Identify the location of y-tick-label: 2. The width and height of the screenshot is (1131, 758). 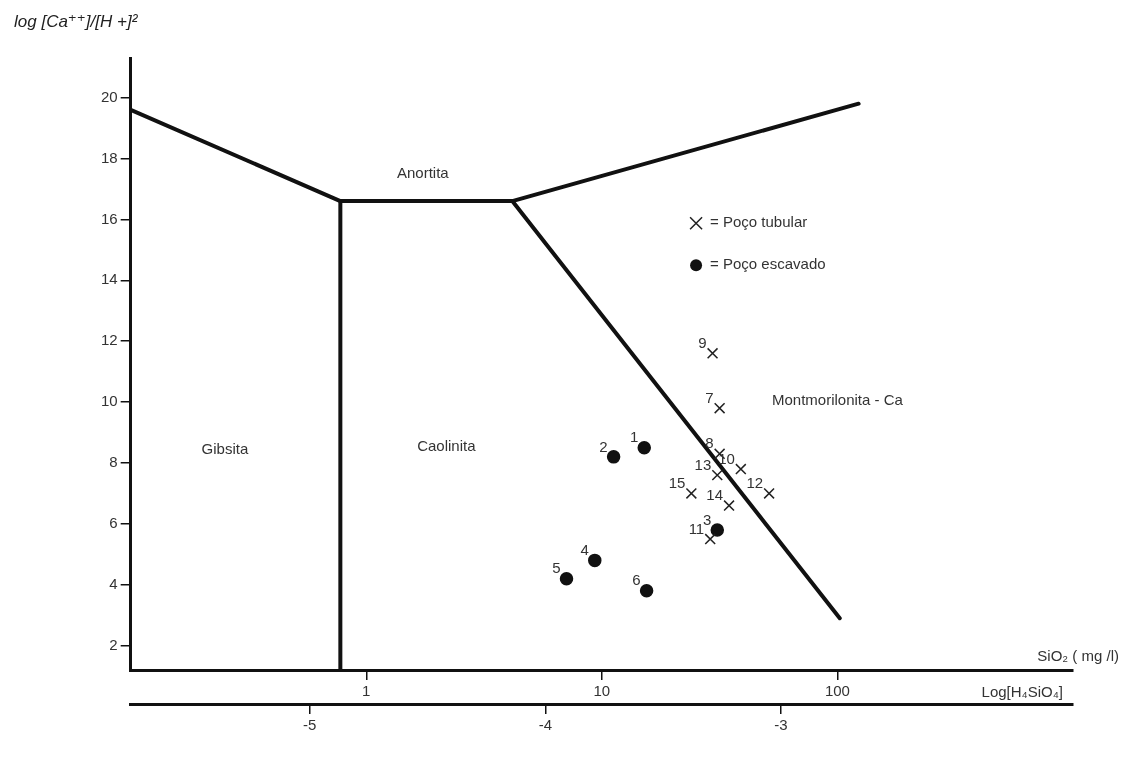
(113, 644).